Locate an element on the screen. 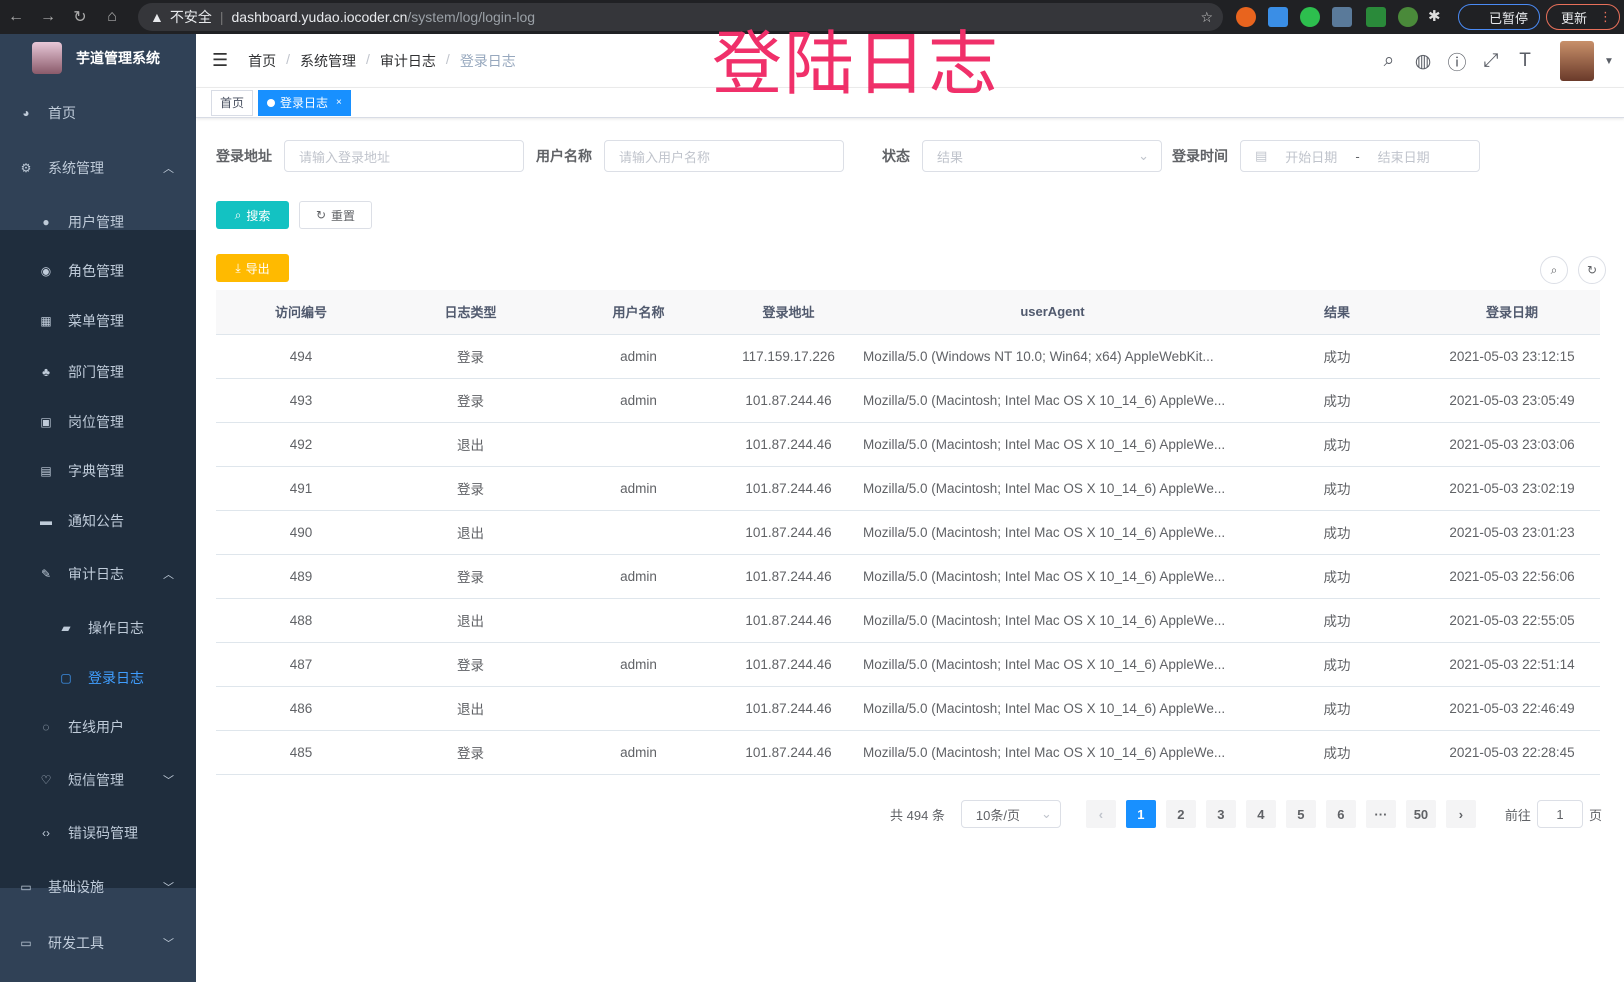 Image resolution: width=1624 pixels, height=982 pixels. prev-page-button: ‹ is located at coordinates (1100, 814).